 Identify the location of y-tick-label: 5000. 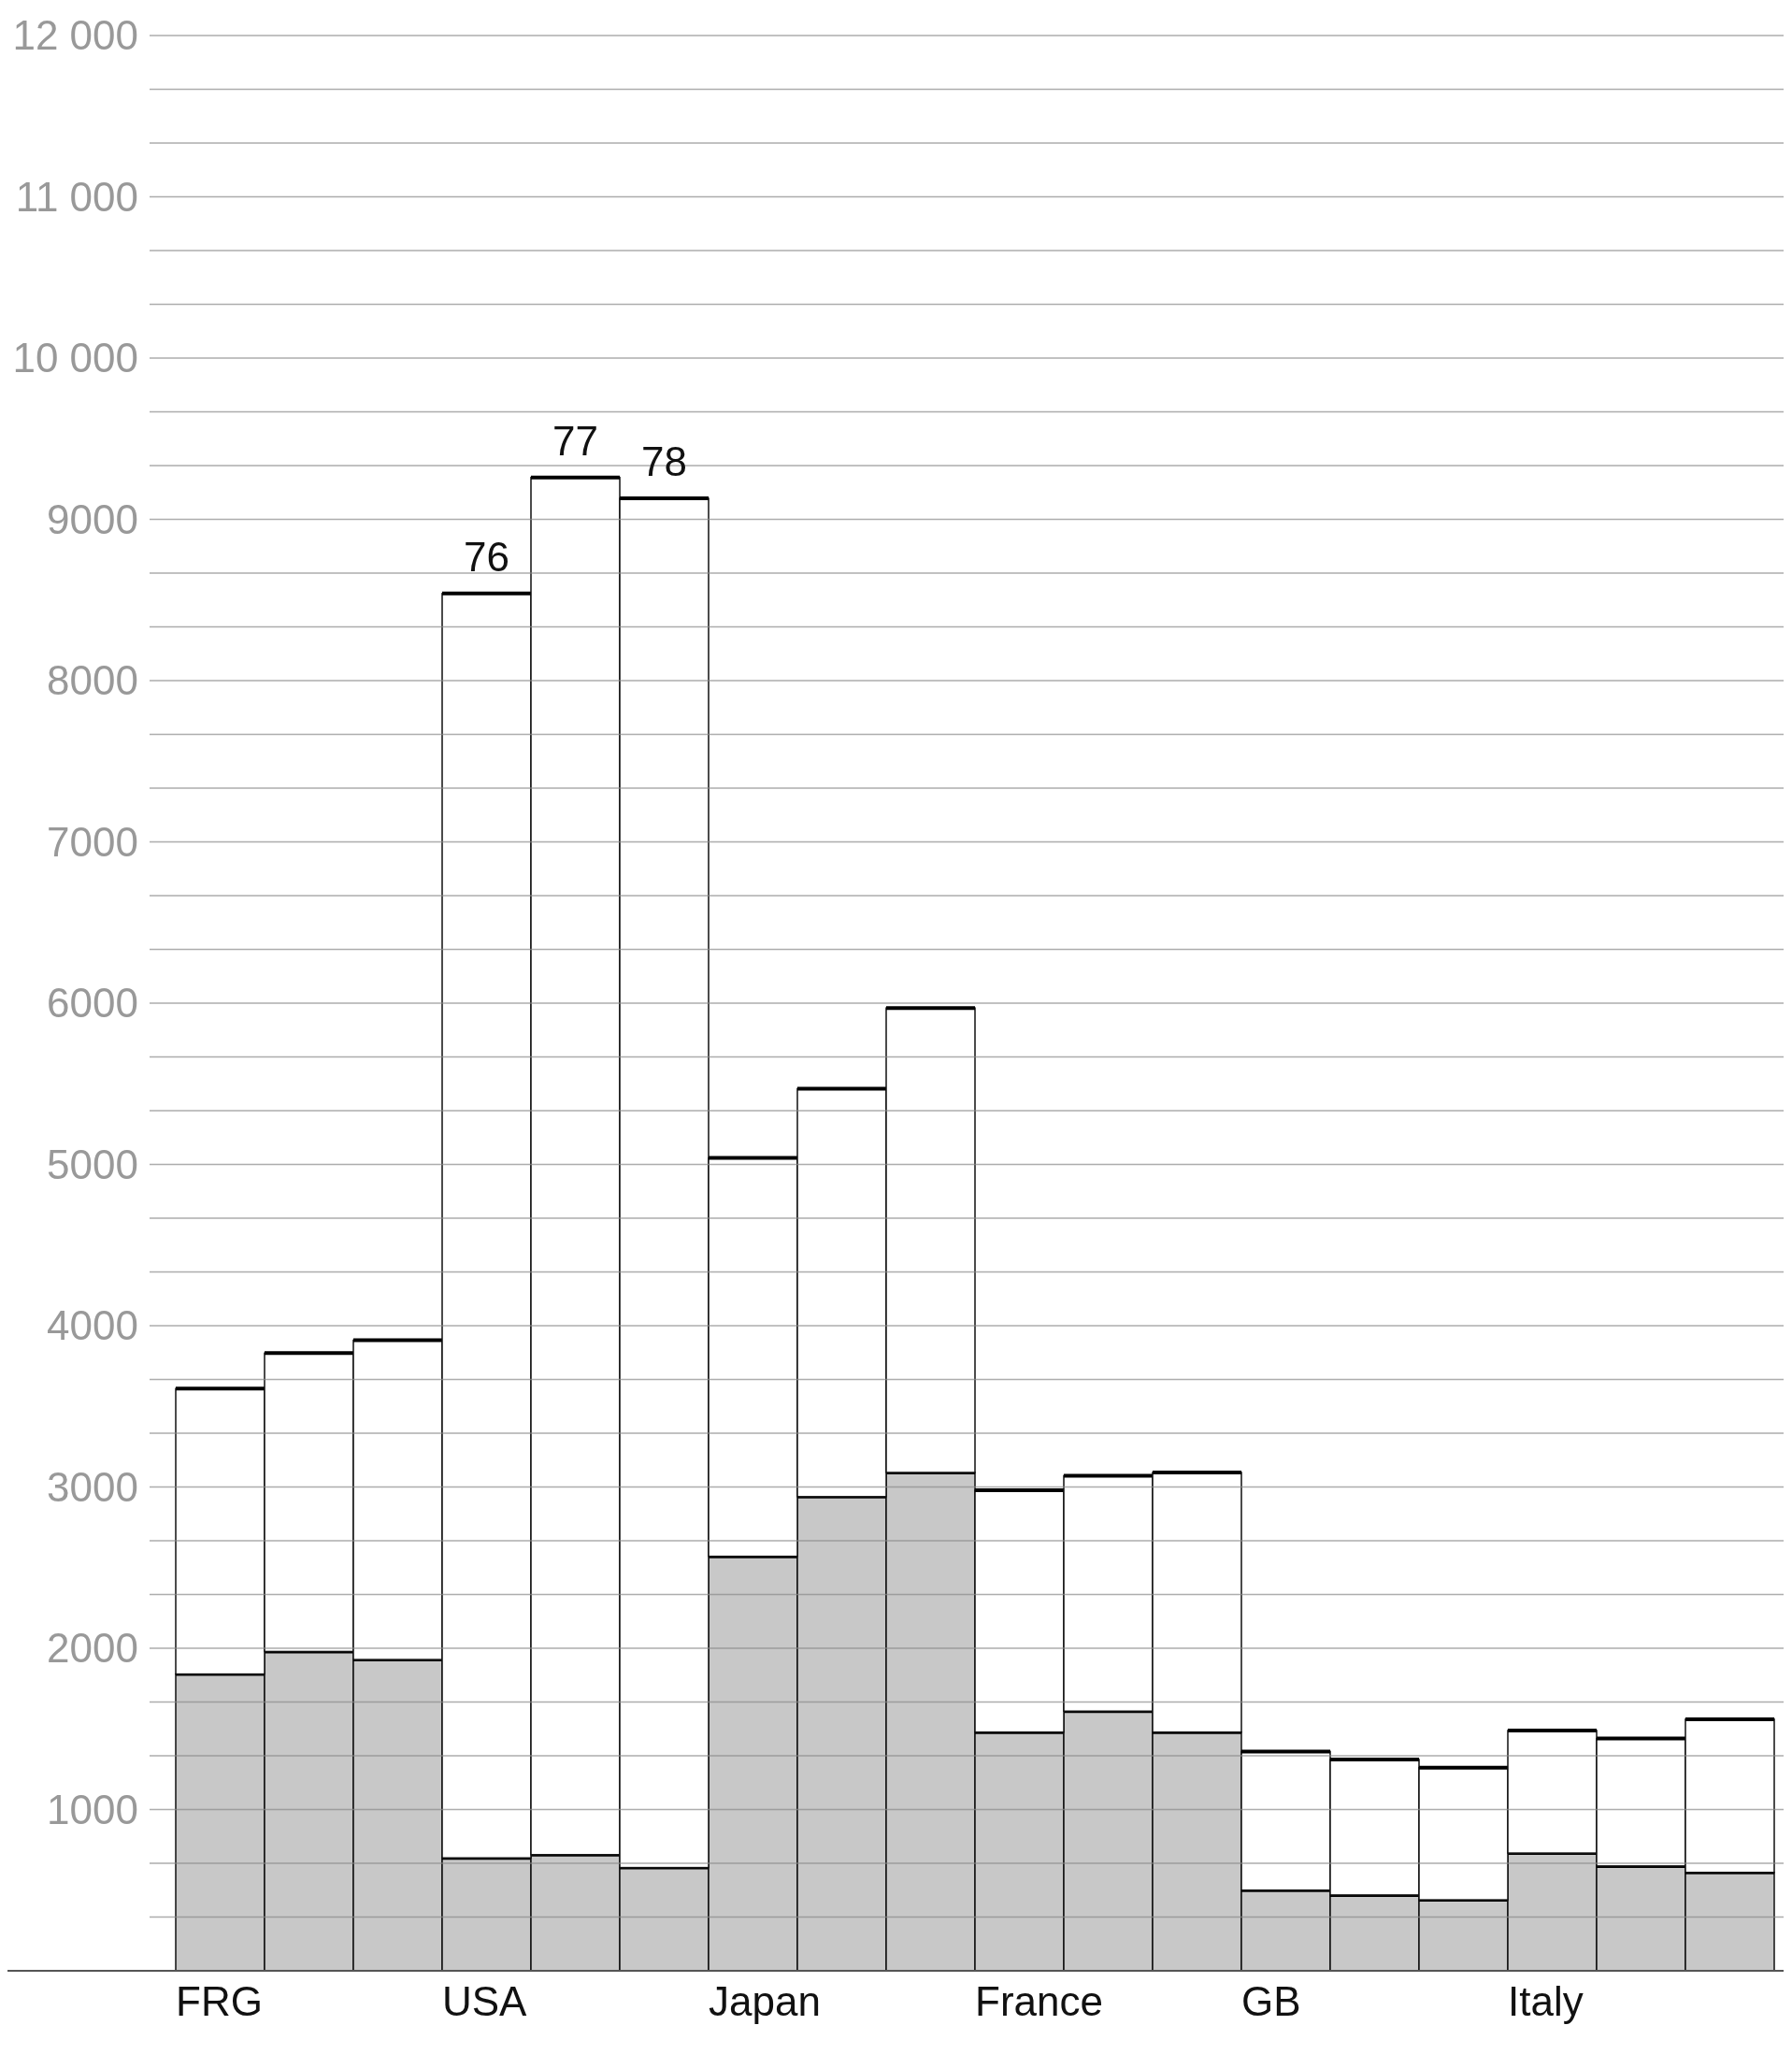
(92, 1164).